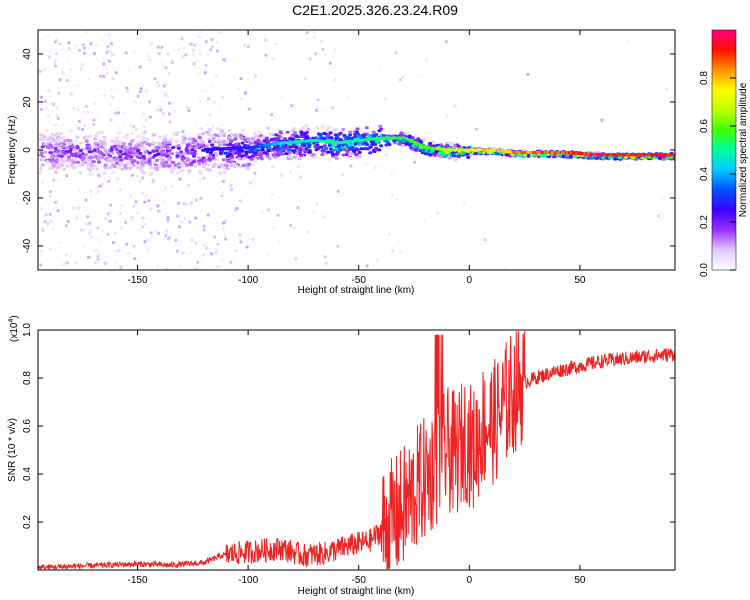  I want to click on y-tick-label: -40, so click(27, 245).